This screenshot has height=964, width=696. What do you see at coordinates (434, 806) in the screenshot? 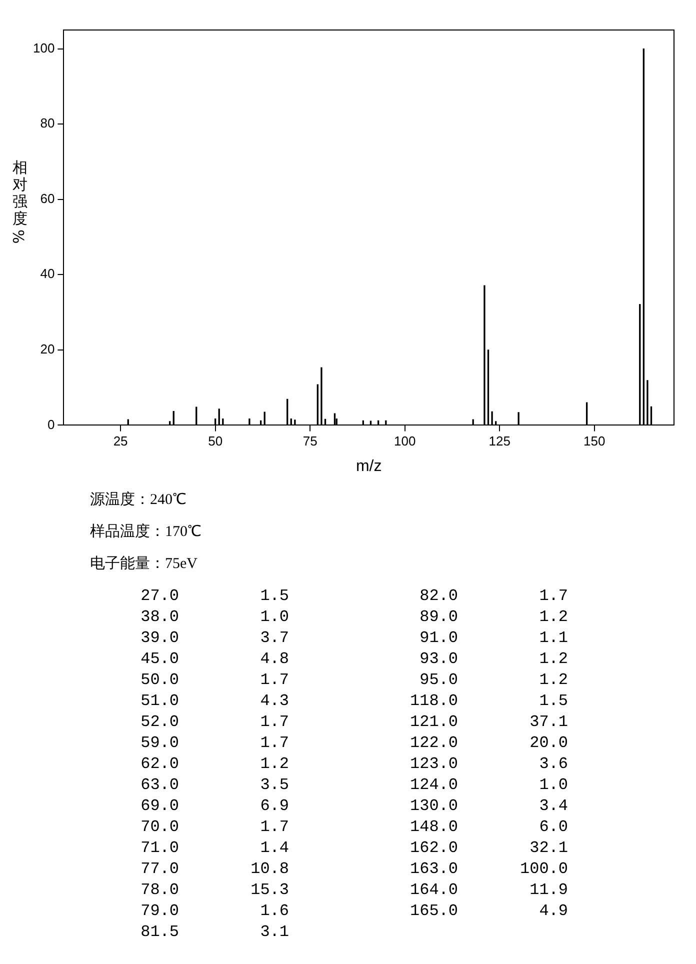
I see `text: 130.0` at bounding box center [434, 806].